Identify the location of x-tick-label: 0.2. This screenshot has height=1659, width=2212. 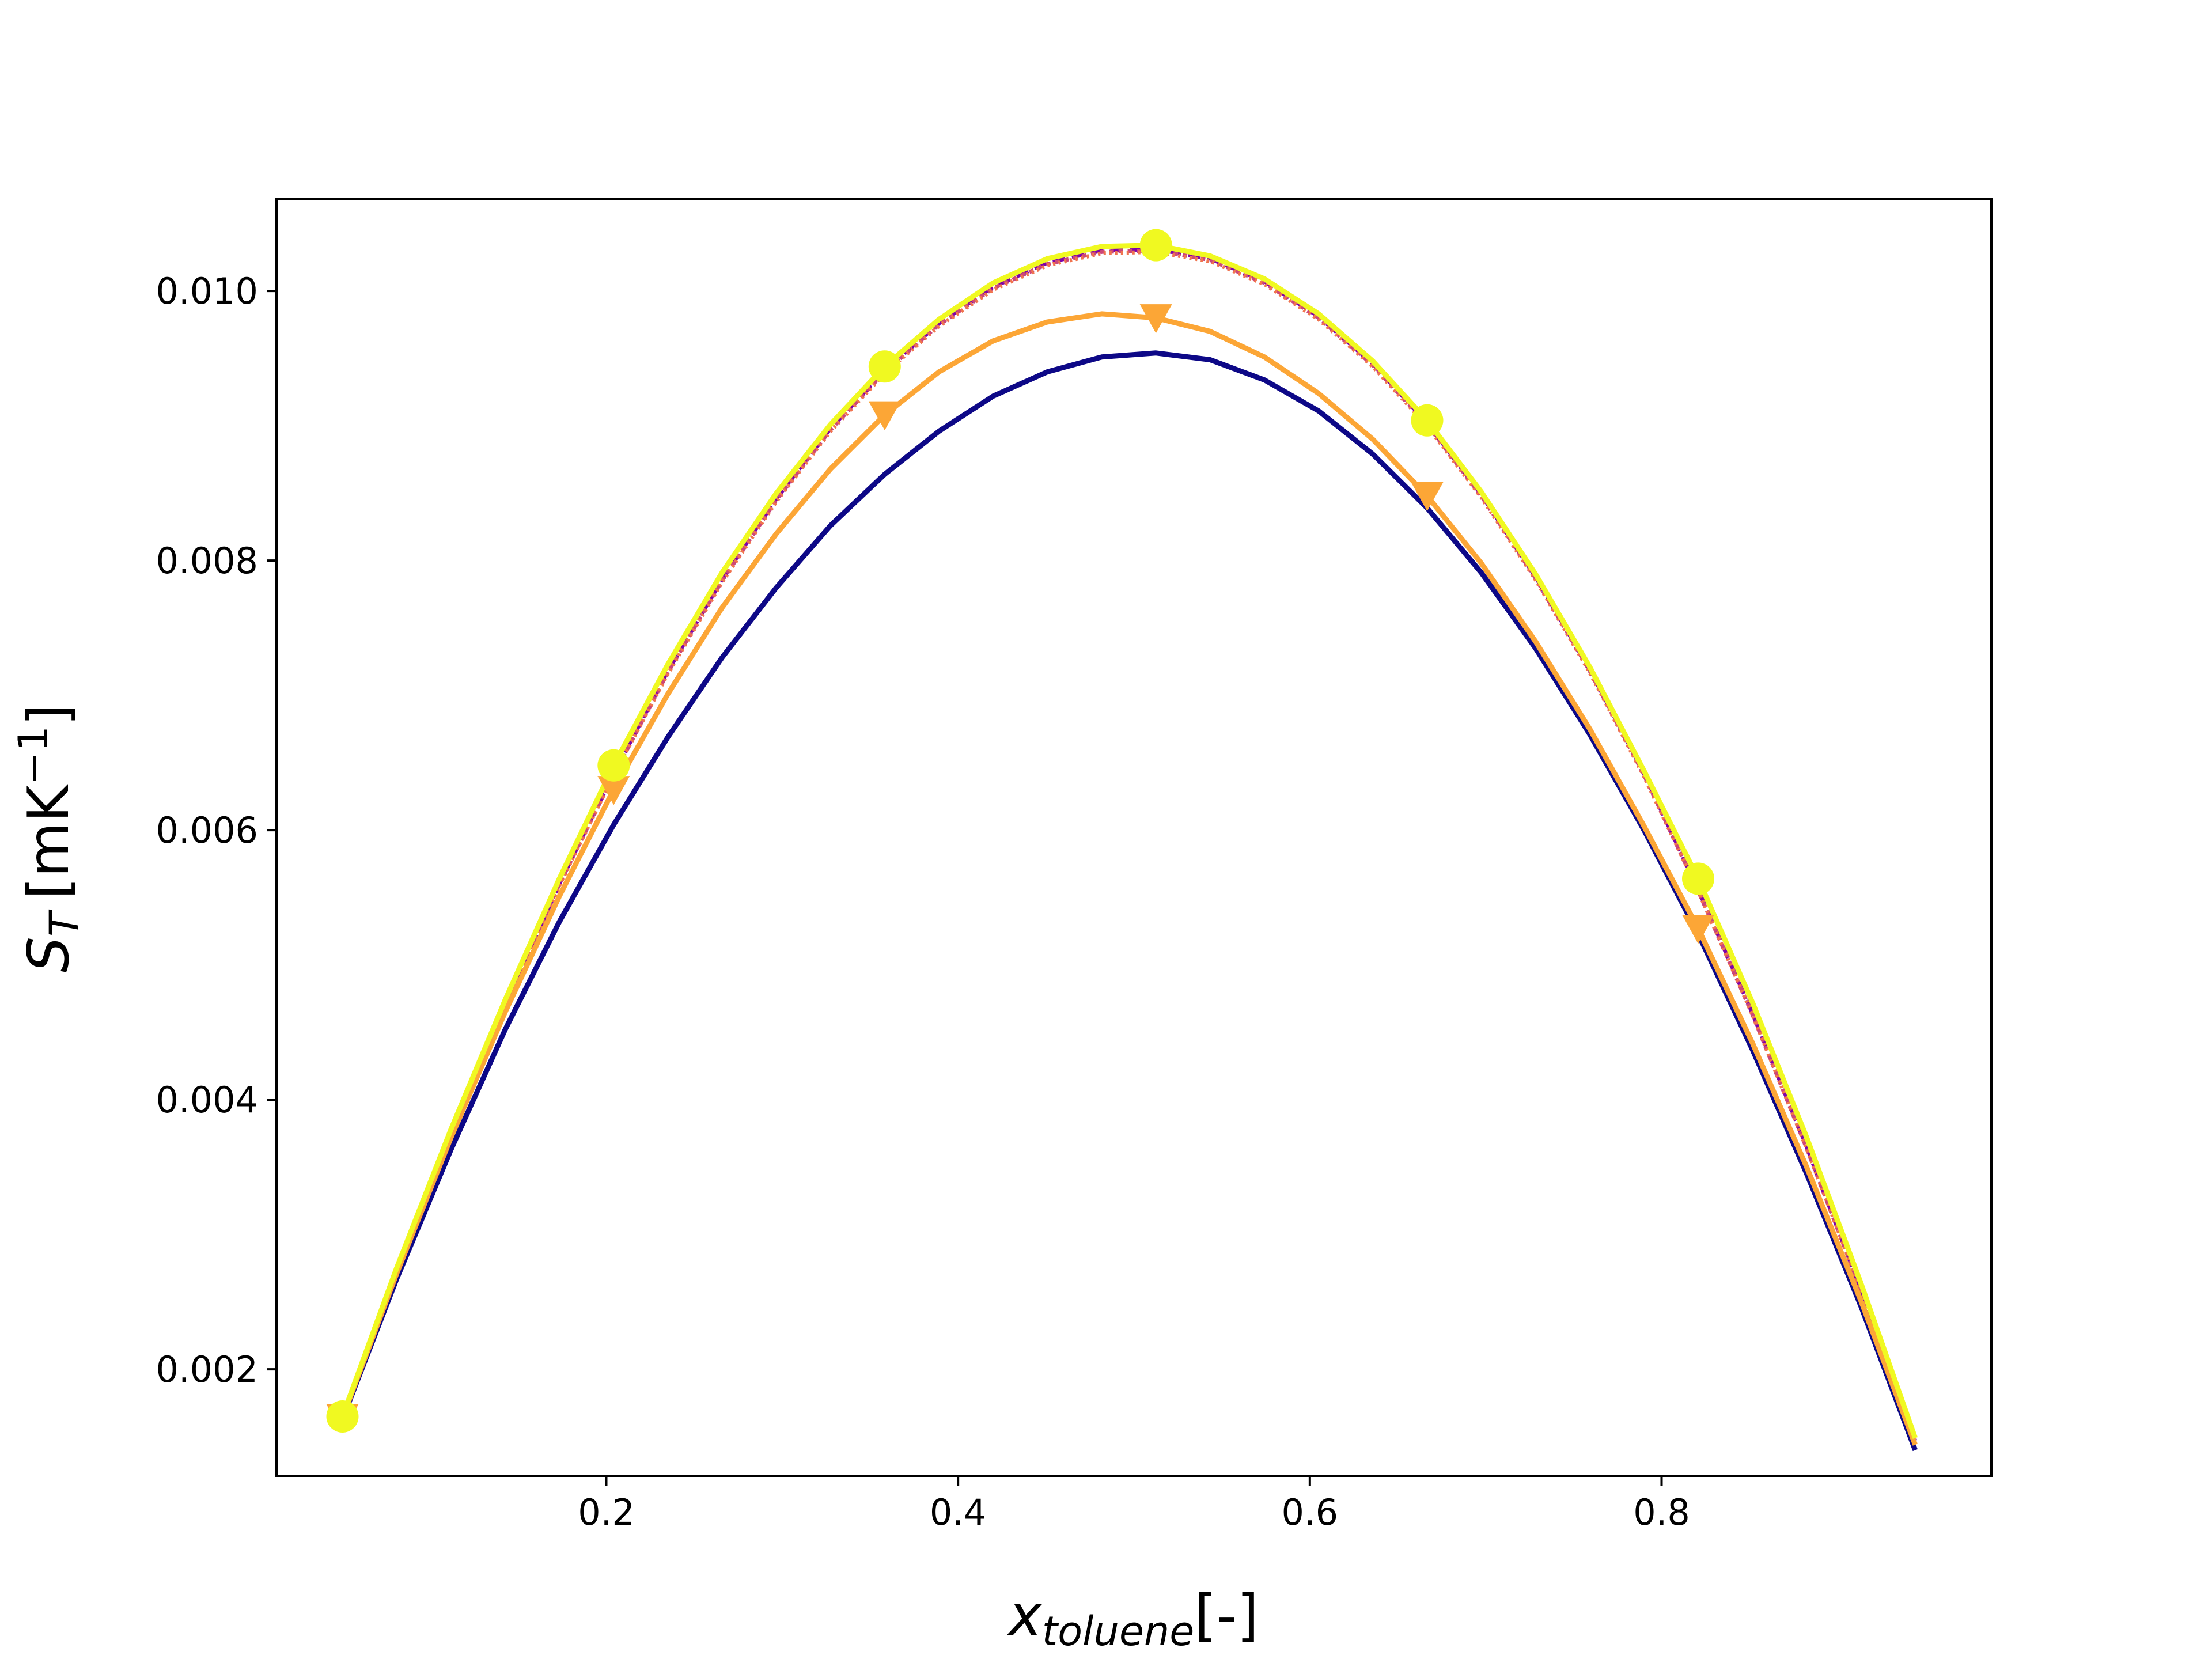
(606, 1512).